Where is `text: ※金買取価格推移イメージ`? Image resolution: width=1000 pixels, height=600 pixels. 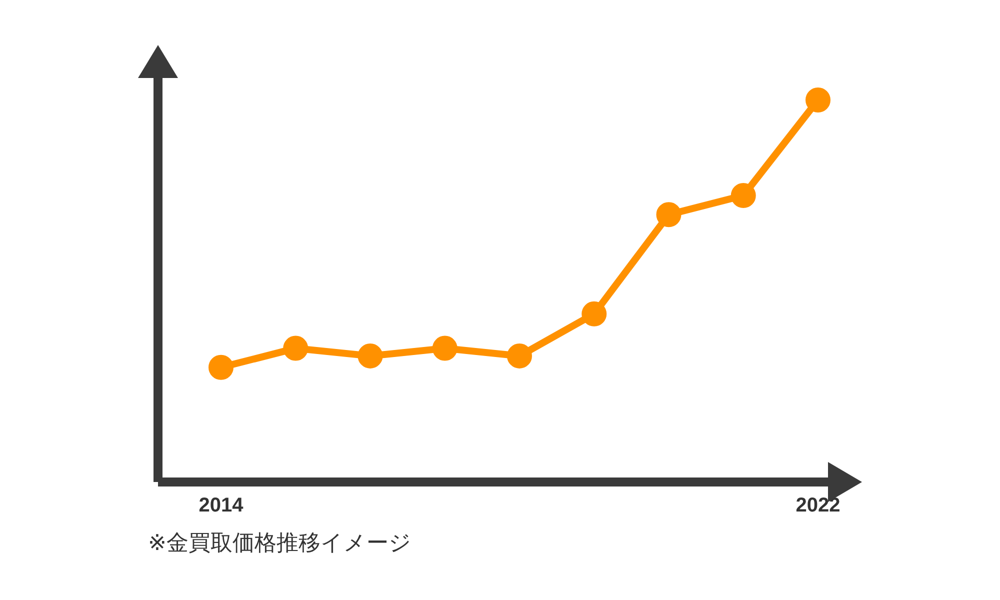
text: ※金買取価格推移イメージ is located at coordinates (280, 544).